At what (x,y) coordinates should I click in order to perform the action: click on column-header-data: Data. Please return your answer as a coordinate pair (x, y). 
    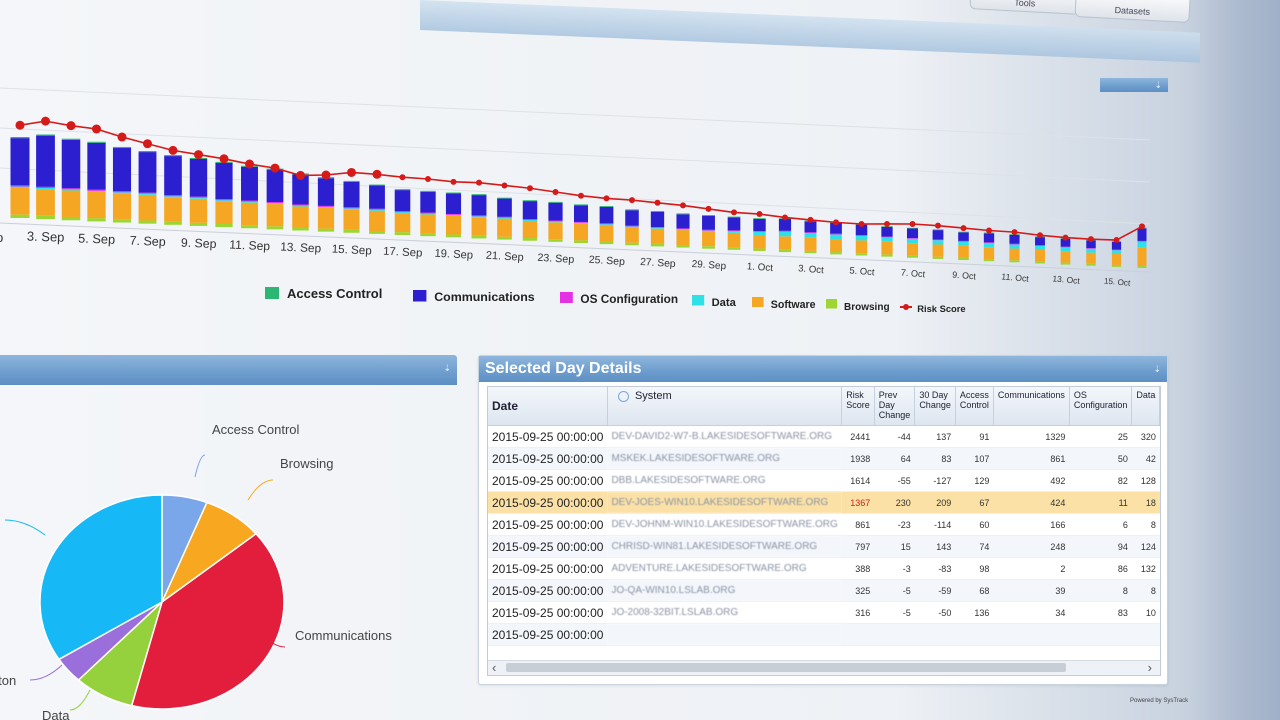
    Looking at the image, I should click on (1145, 406).